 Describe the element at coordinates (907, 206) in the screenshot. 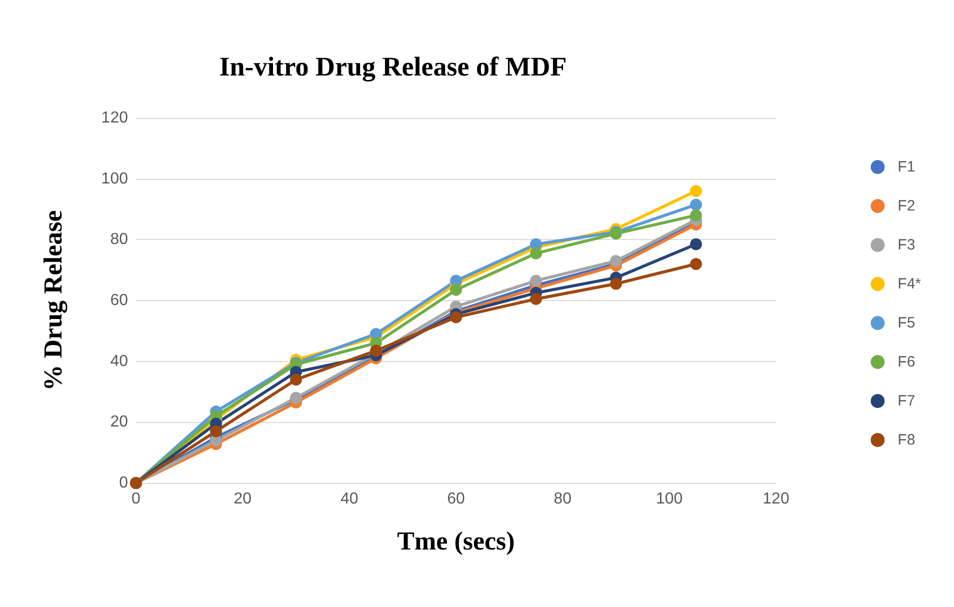

I see `legend-label: F2` at that location.